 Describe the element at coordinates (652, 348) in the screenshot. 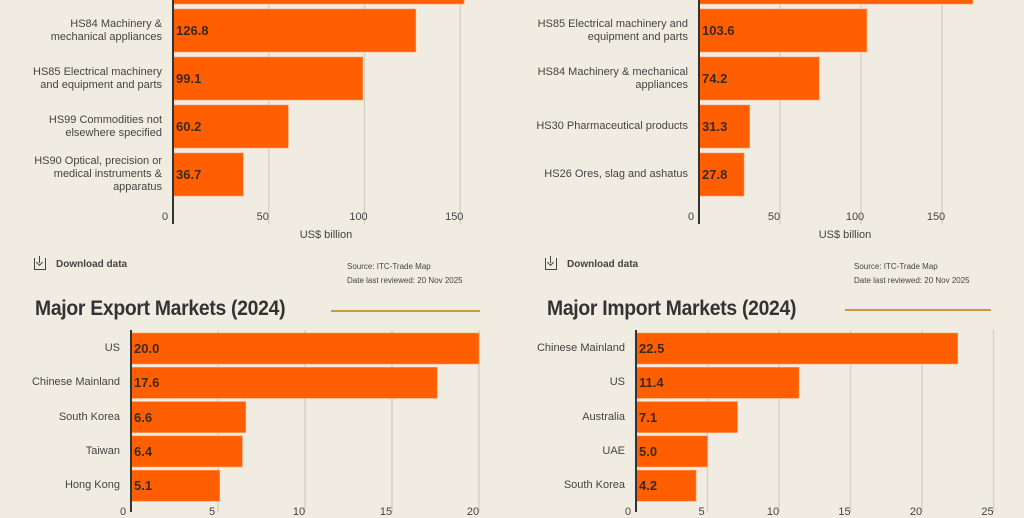

I see `data-label: 22.5` at that location.